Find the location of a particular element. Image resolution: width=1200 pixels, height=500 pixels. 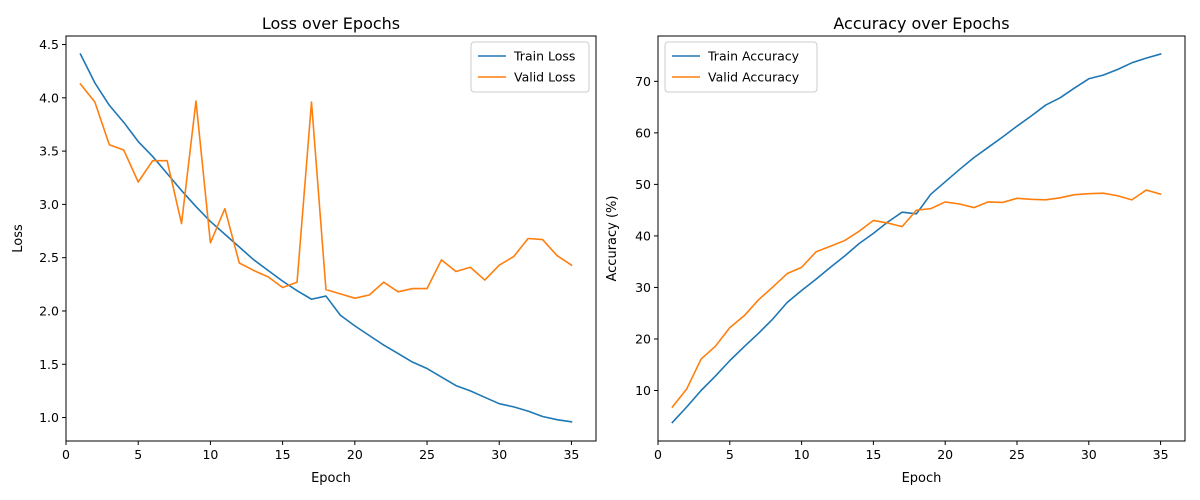

legend-label: Train Loss is located at coordinates (544, 56).